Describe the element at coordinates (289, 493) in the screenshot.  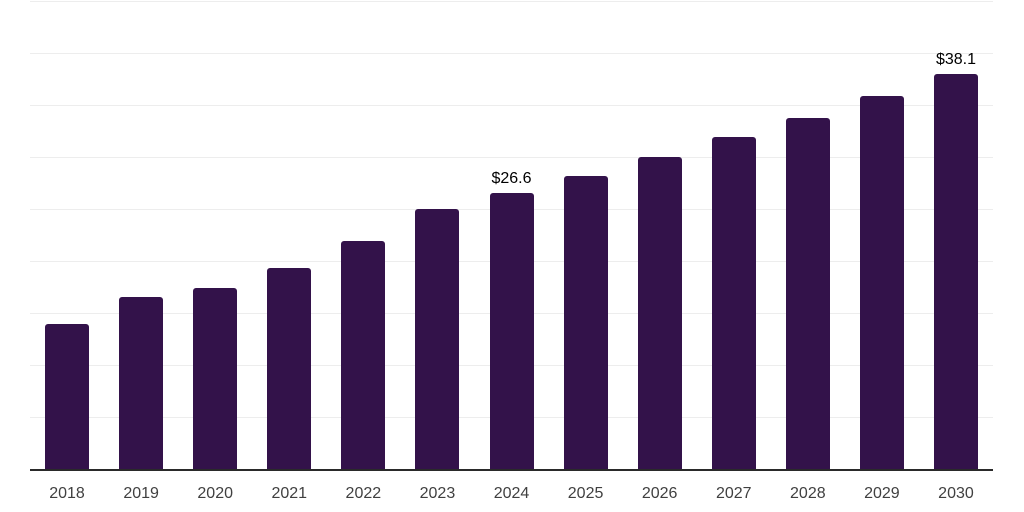
I see `x-tick-label-2021: 2021` at that location.